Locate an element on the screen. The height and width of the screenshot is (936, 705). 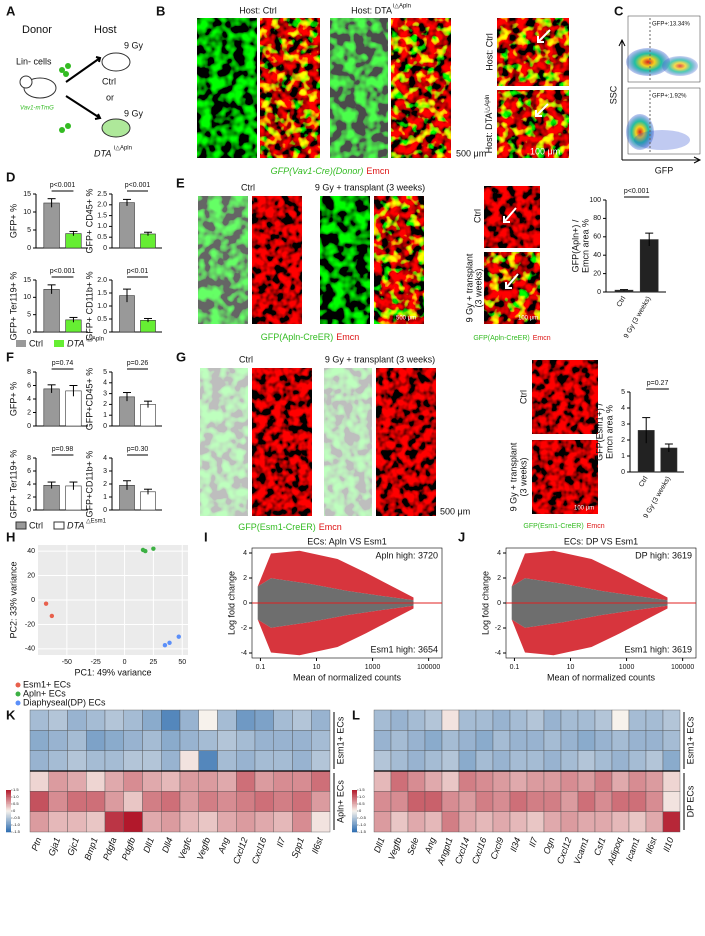
y-tick-label: -2 is located at coordinates (498, 628).